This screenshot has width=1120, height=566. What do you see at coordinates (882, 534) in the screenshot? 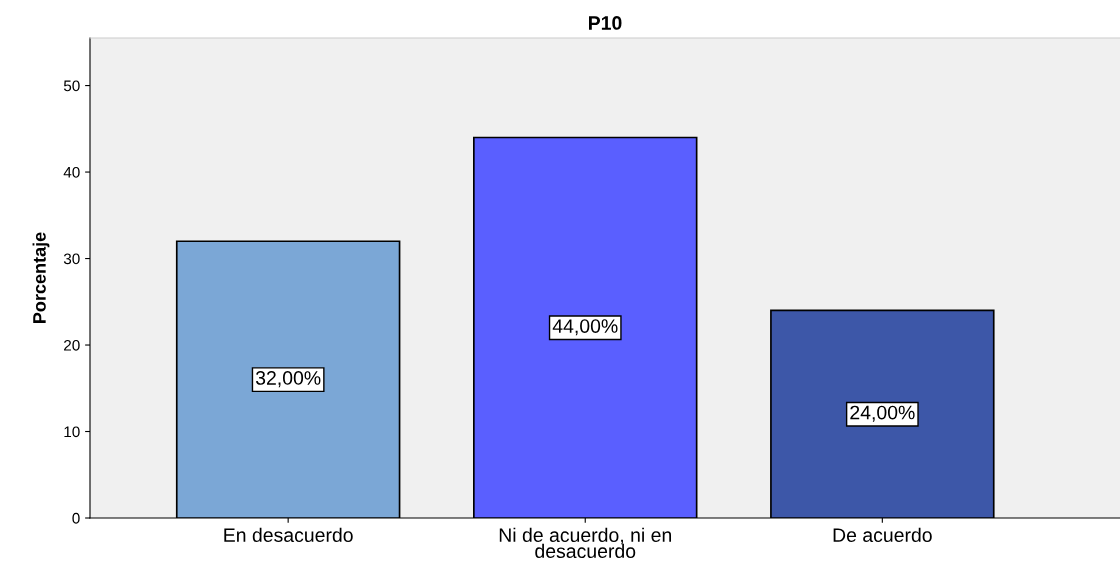
I see `x-tick-label: De acuerdo` at bounding box center [882, 534].